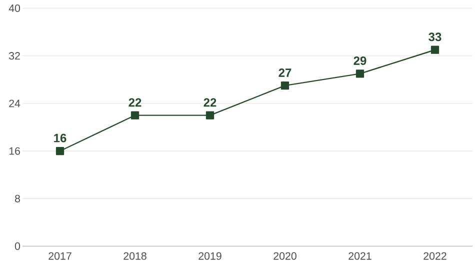 The height and width of the screenshot is (265, 475). I want to click on x-tick-label: 2017, so click(60, 256).